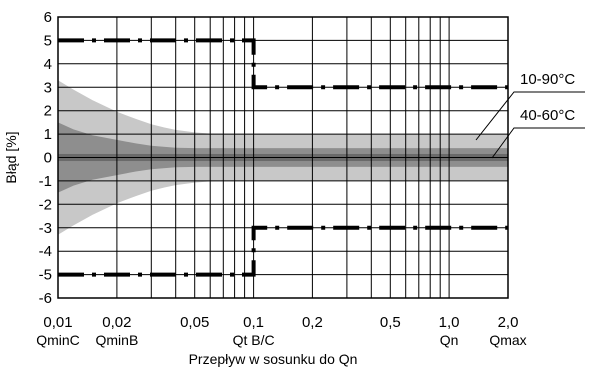  I want to click on x-tick-sublabel: Qn, so click(449, 340).